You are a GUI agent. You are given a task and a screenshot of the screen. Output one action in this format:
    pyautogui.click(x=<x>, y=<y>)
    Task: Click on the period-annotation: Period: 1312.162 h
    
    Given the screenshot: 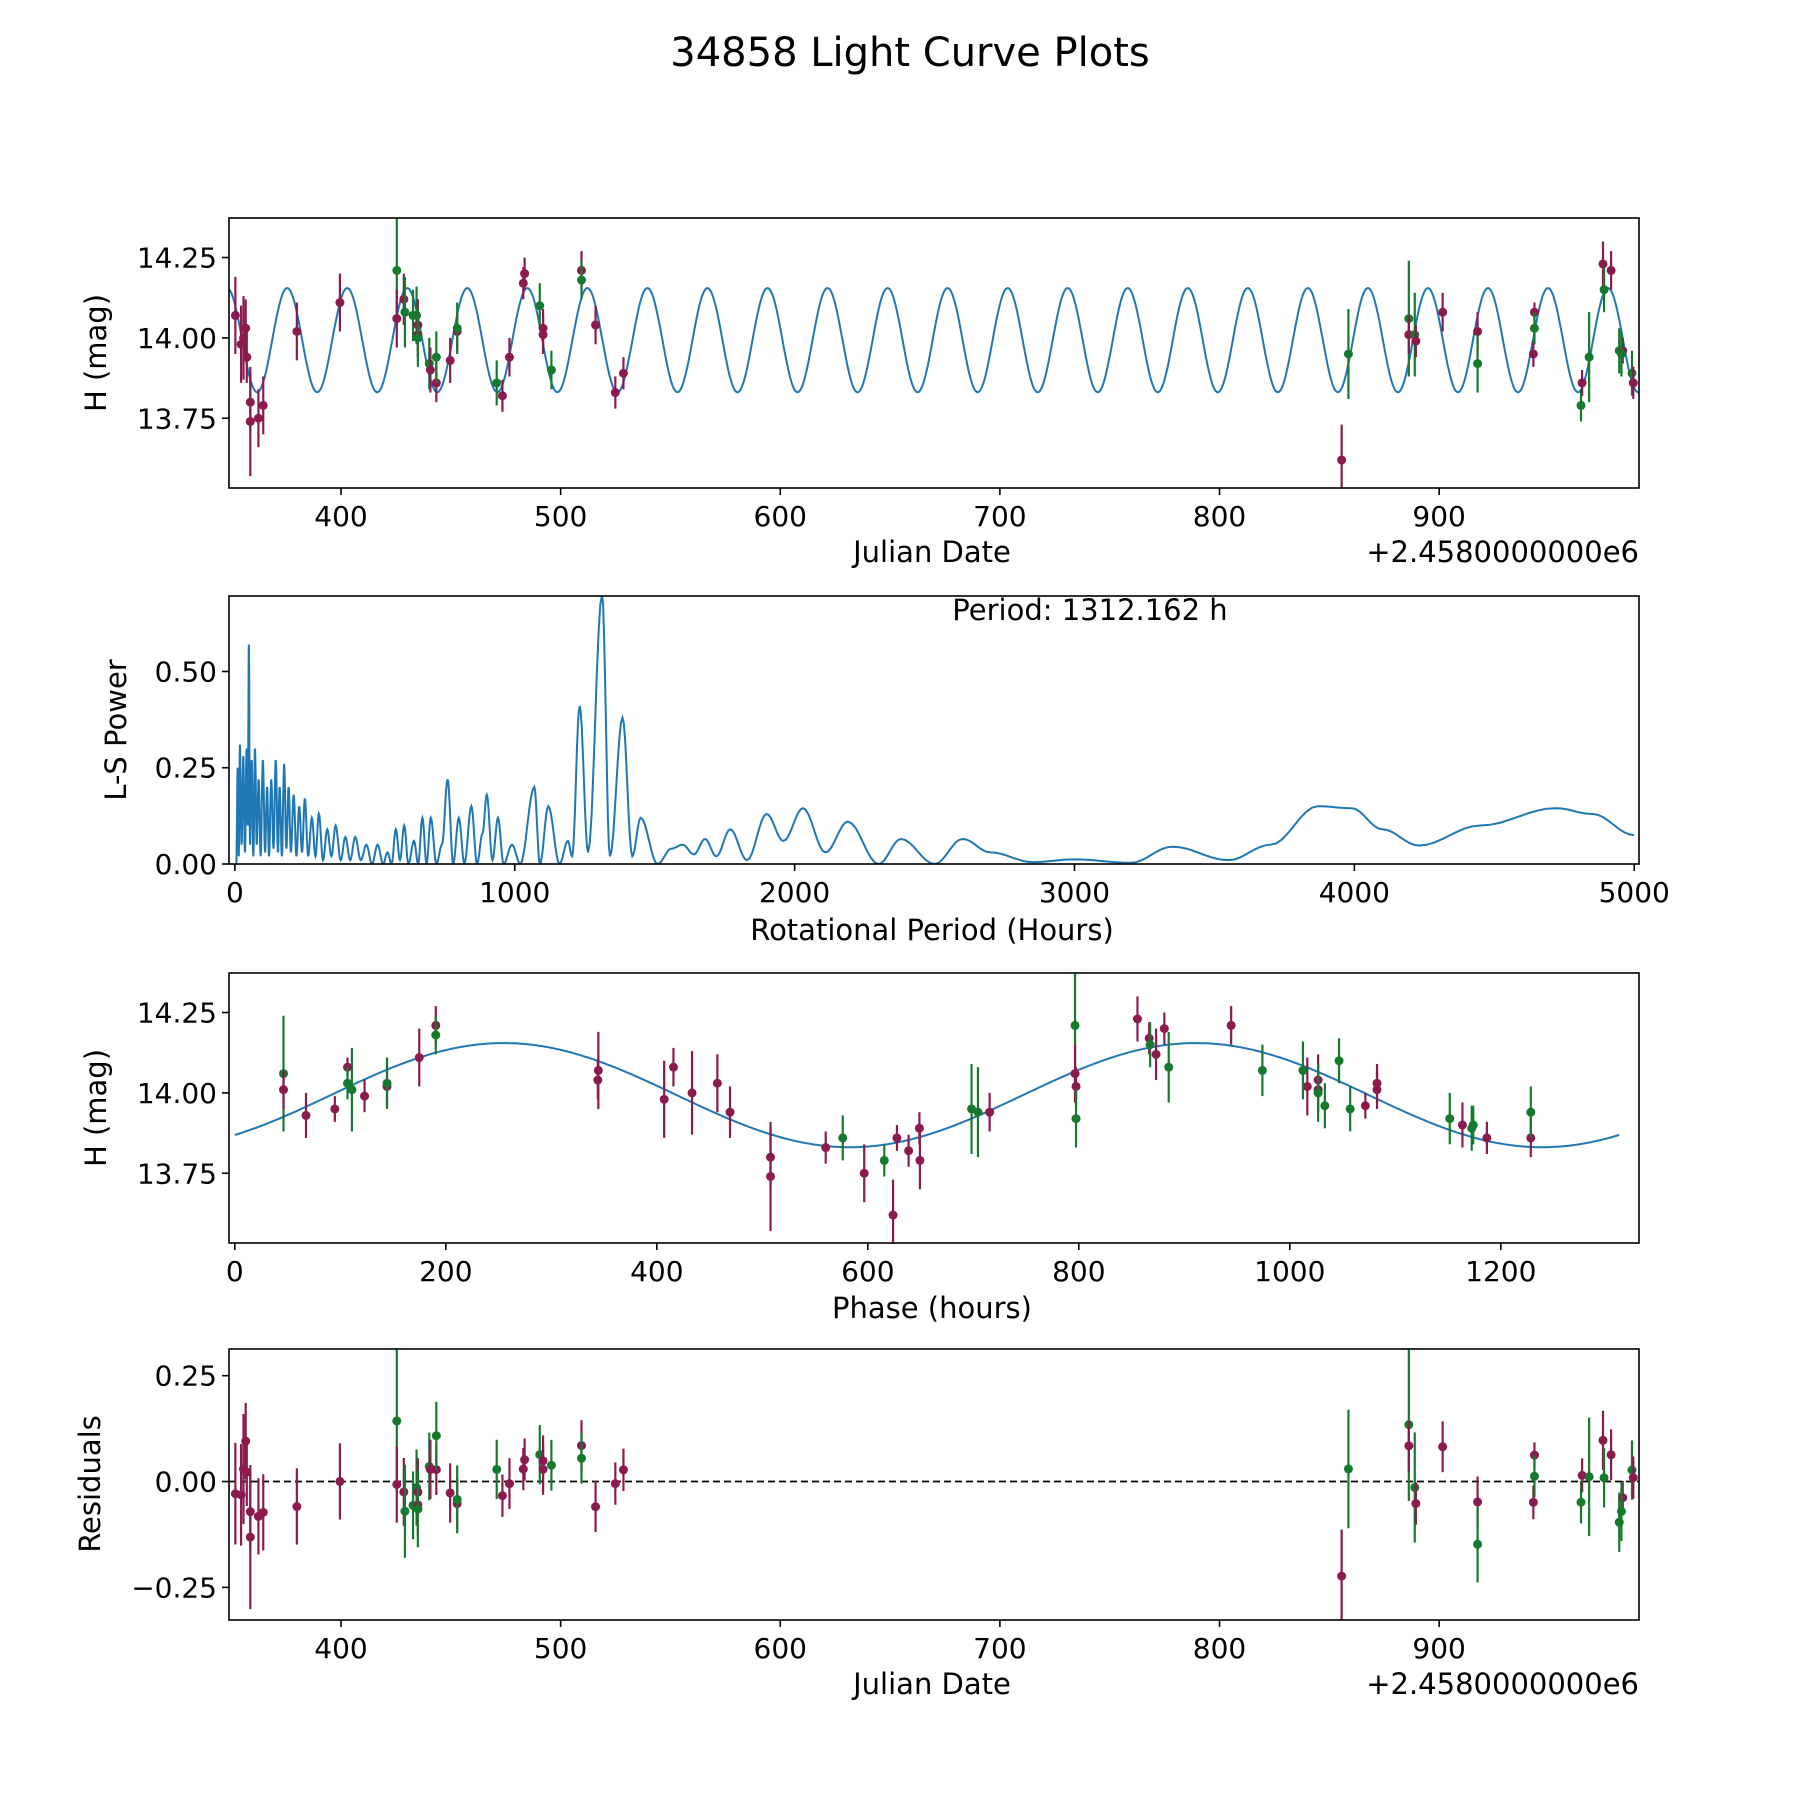 What is the action you would take?
    pyautogui.click(x=1089, y=610)
    